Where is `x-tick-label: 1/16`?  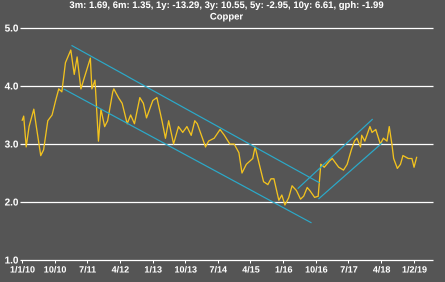
x-tick-label: 1/16 is located at coordinates (283, 269).